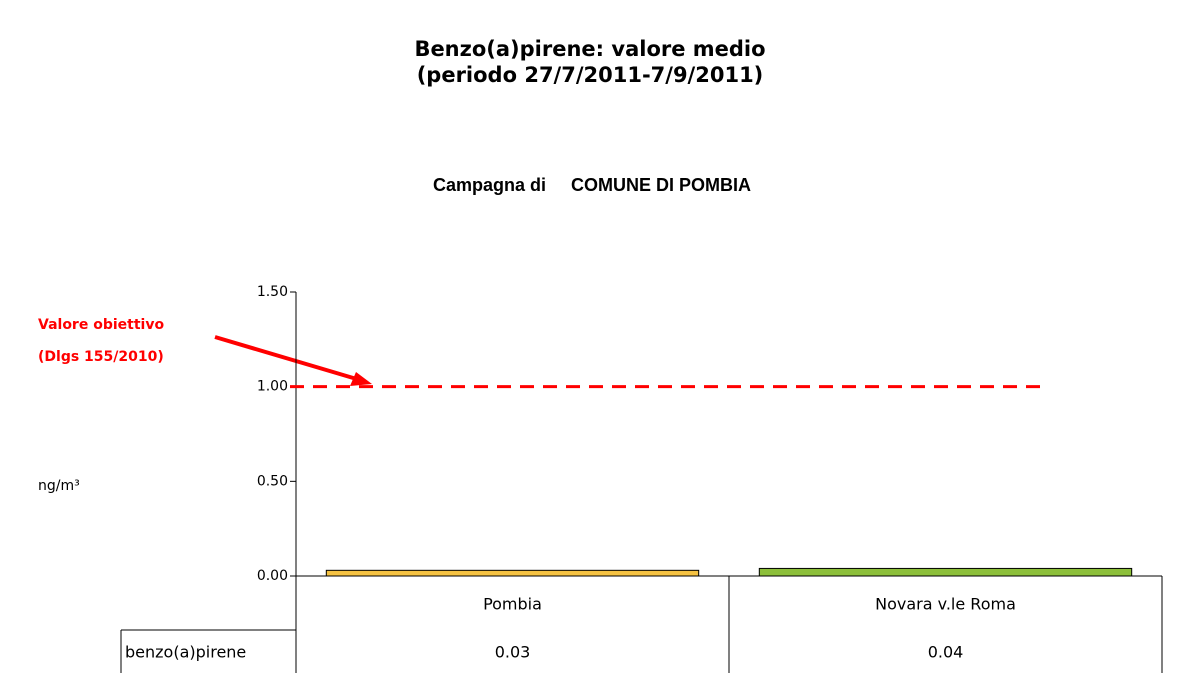 Image resolution: width=1177 pixels, height=673 pixels. I want to click on annotation-arrowhead, so click(361, 379).